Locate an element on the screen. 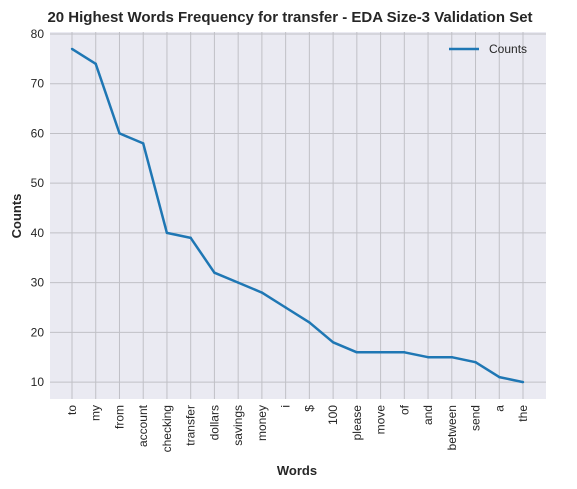 The height and width of the screenshot is (489, 577). legend-label-counts: Counts is located at coordinates (508, 49).